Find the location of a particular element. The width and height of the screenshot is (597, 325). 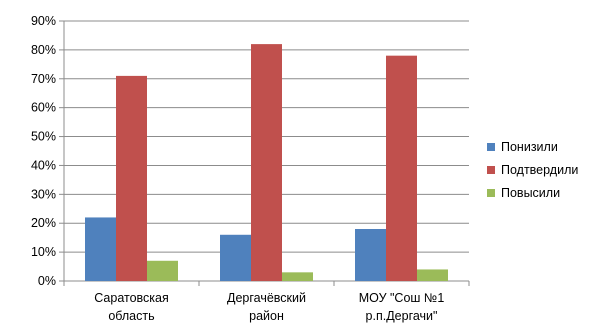

y-tick-label: 80% is located at coordinates (43, 50).